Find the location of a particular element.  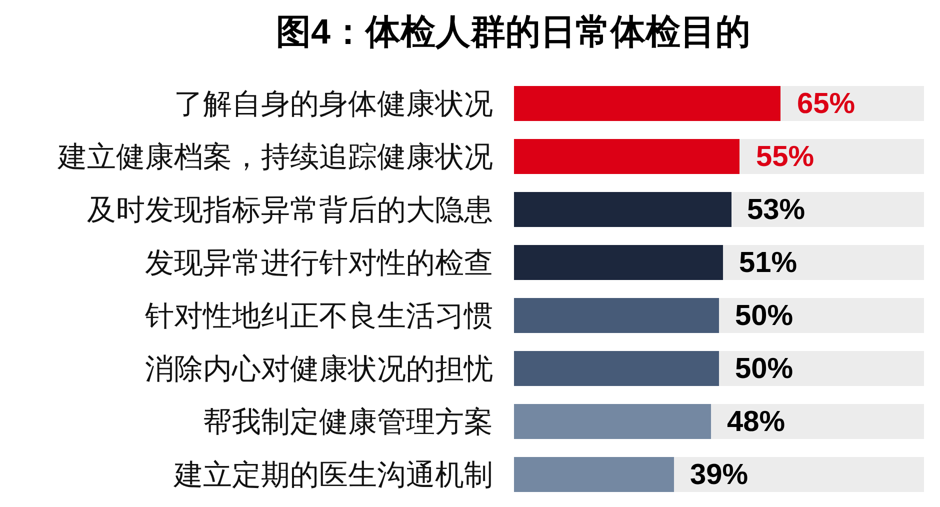

y-tick-label: 针对性地纠正不良生活习惯 is located at coordinates (318, 316).